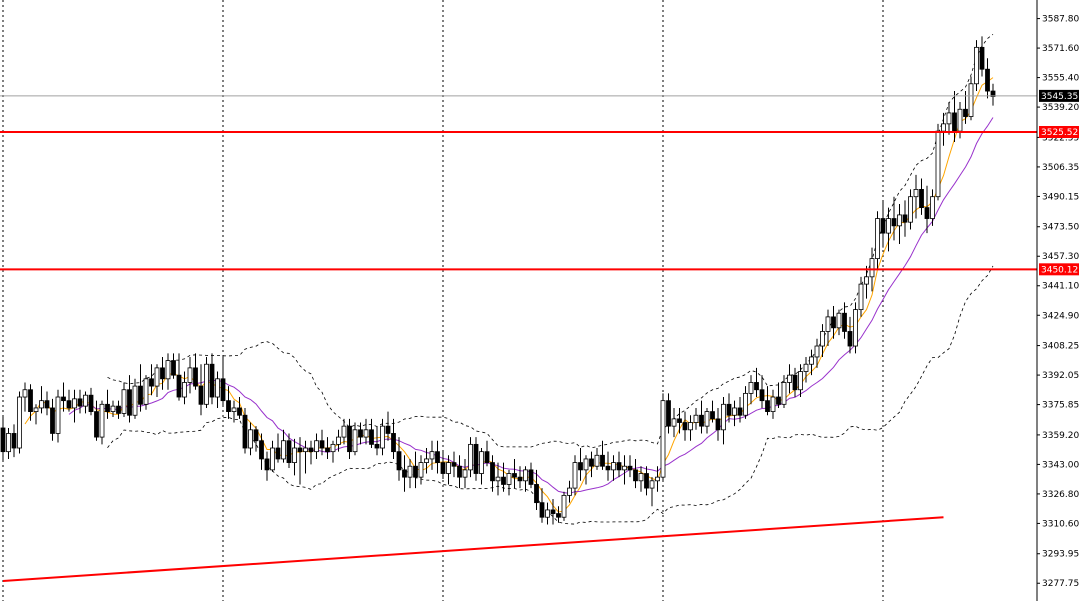  I want to click on y-tick-label-14: 3359.20, so click(1060, 436).